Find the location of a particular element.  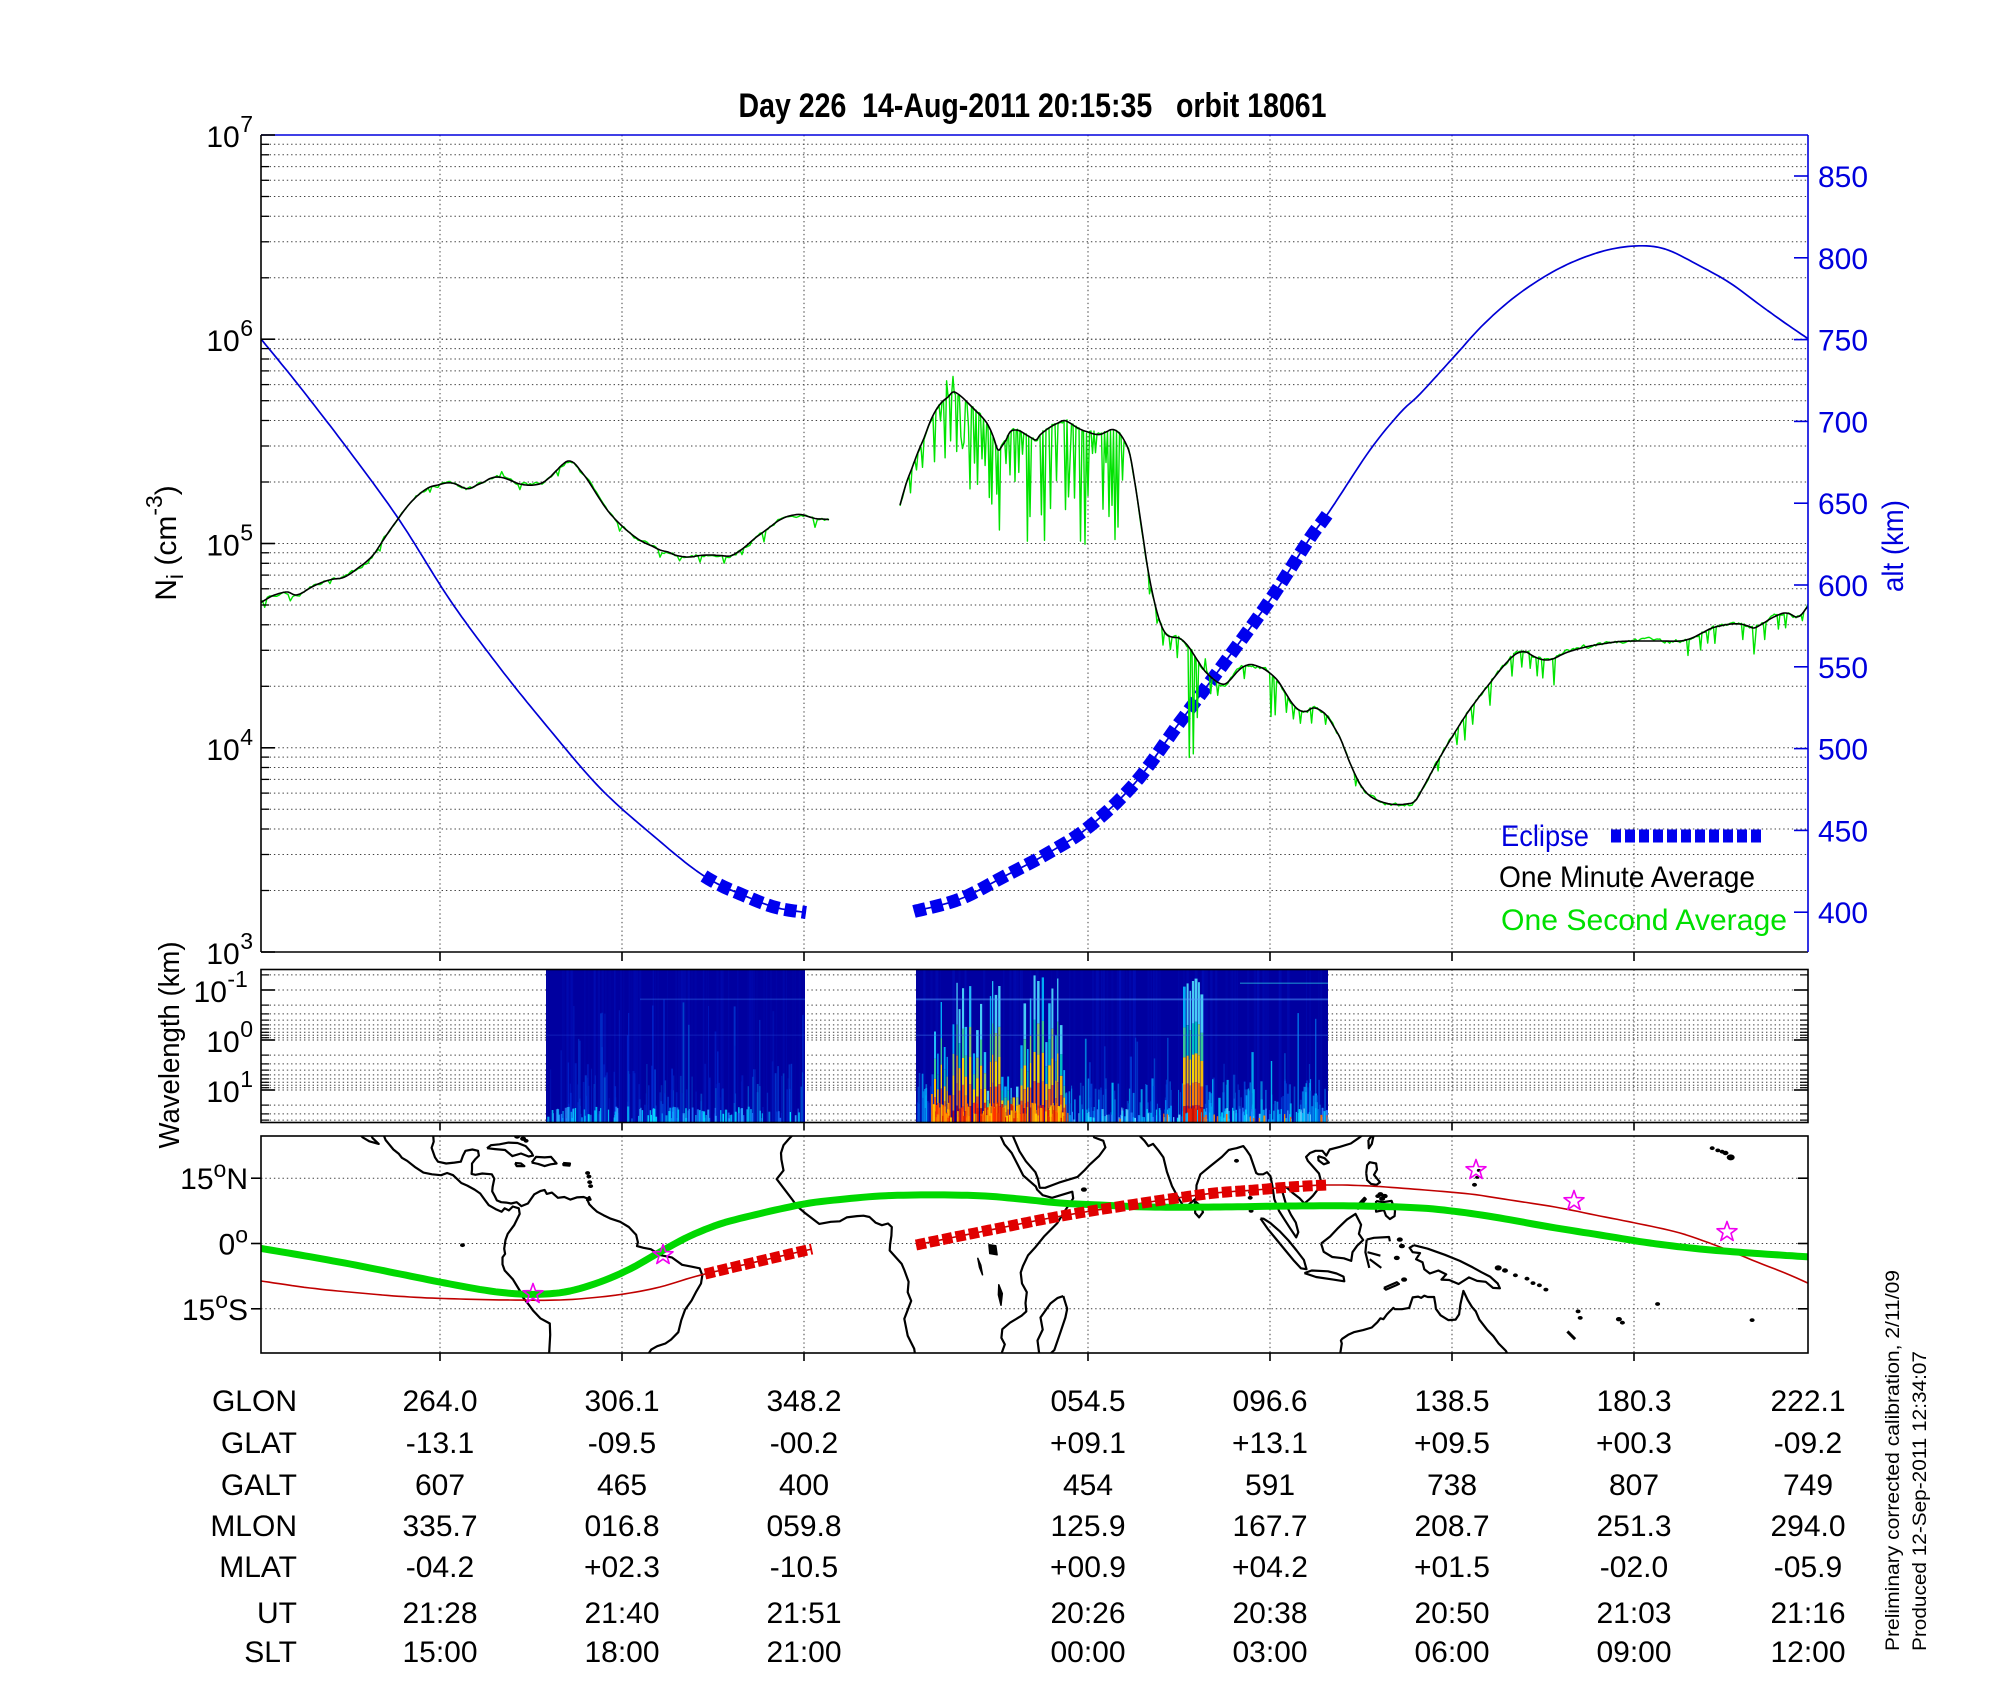

svg-text:Day 226 14-Aug-2011 20:15:35: Day 226 14-Aug-2011 20:15:35 orbit 18061 is located at coordinates (1033, 106).